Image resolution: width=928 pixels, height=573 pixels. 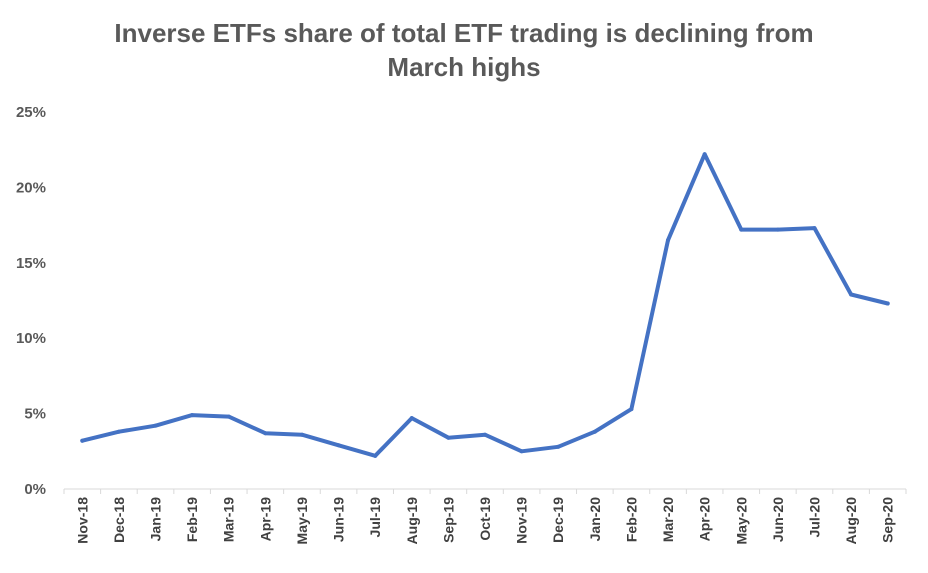 I want to click on chart-title-line2: March highs, so click(x=464, y=67).